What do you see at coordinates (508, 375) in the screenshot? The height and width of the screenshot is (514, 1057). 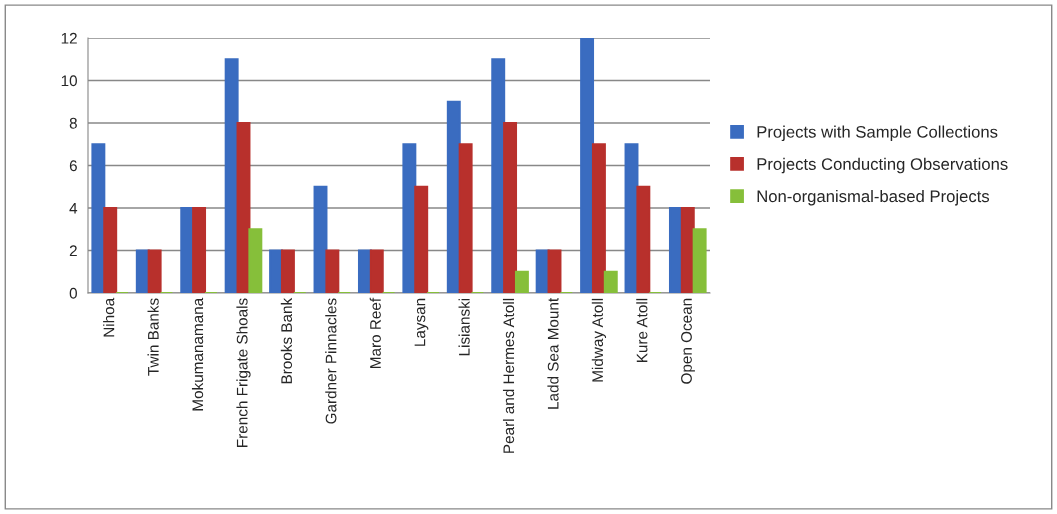 I see `x-tick-label: Pearl and Hermes Atoll` at bounding box center [508, 375].